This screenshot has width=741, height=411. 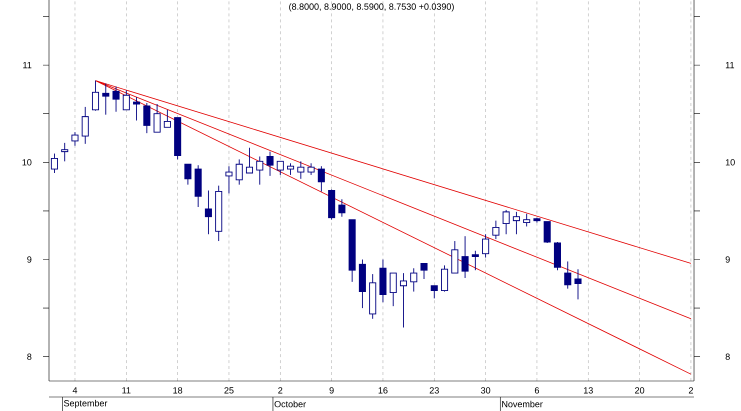 I want to click on x-tick-label: 18, so click(x=177, y=390).